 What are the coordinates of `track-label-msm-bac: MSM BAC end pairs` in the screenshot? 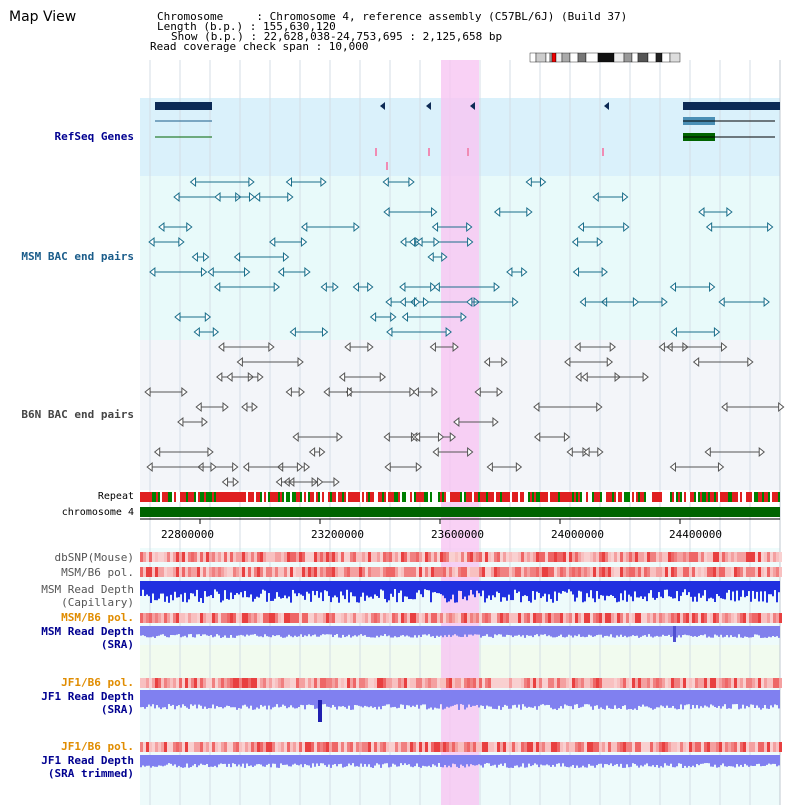 It's located at (77, 256).